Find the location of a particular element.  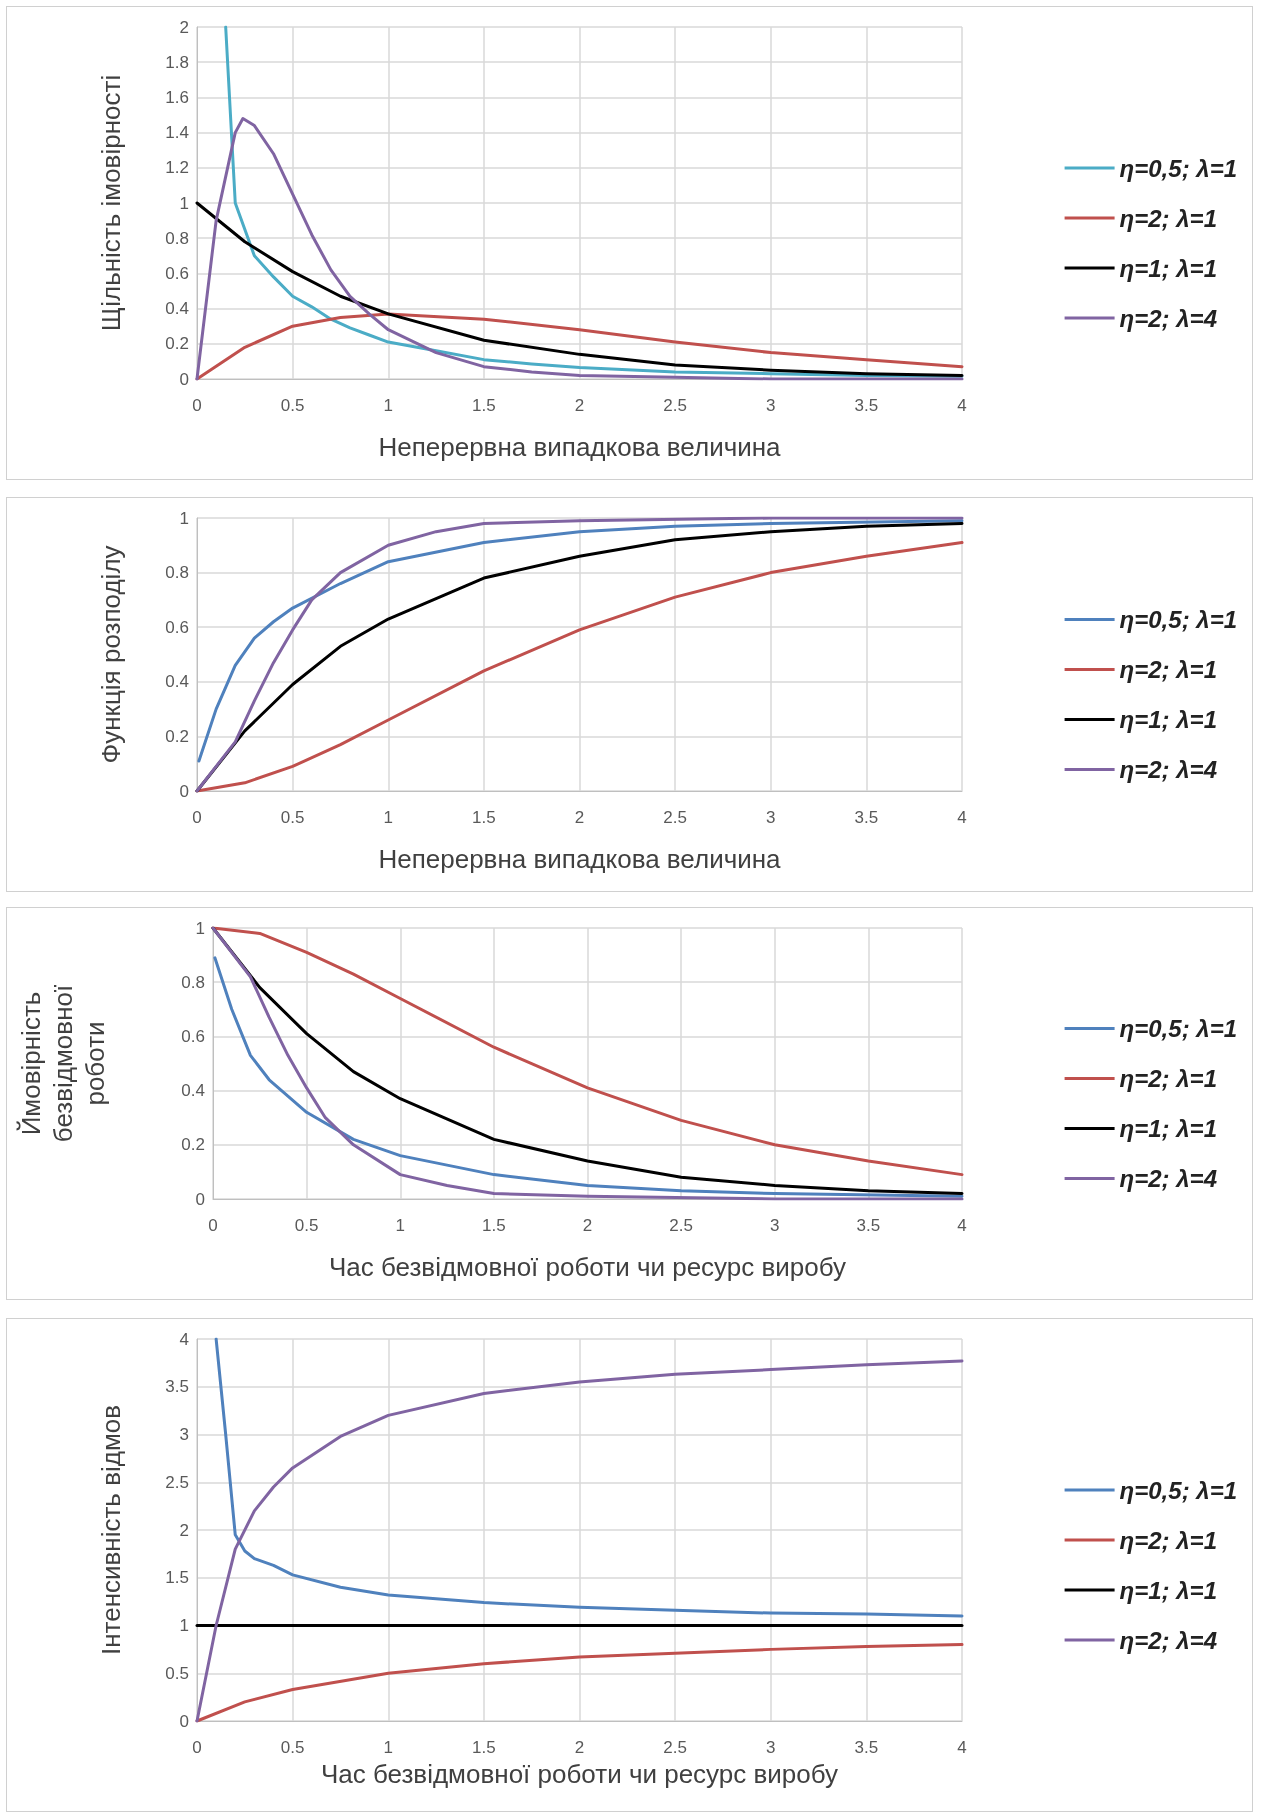

x-tick-label: 0 is located at coordinates (213, 1225).